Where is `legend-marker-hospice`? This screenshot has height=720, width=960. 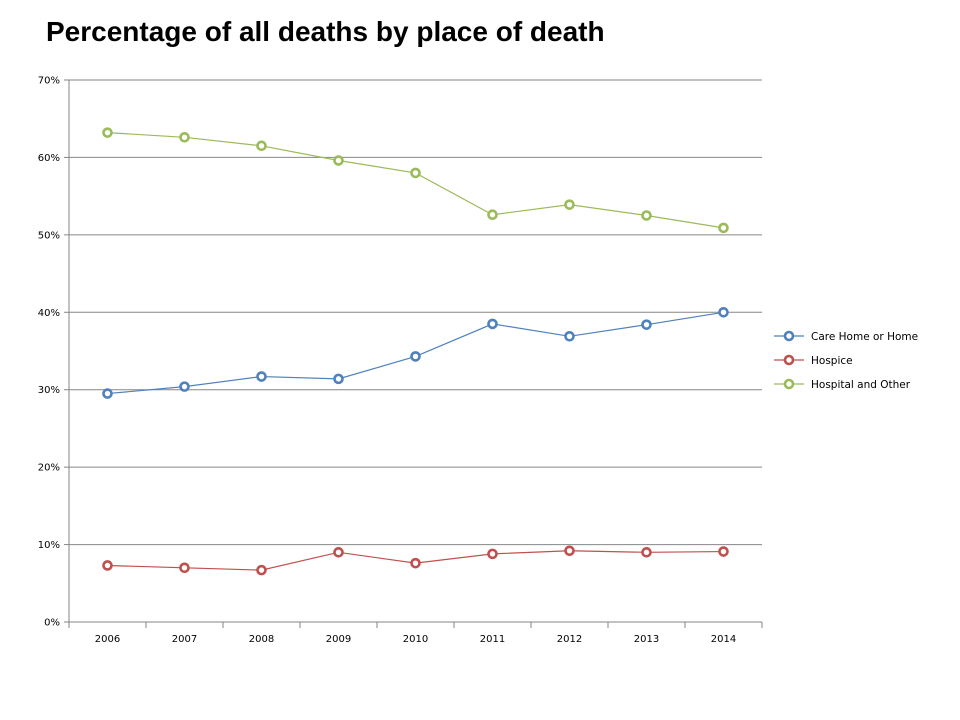 legend-marker-hospice is located at coordinates (789, 360).